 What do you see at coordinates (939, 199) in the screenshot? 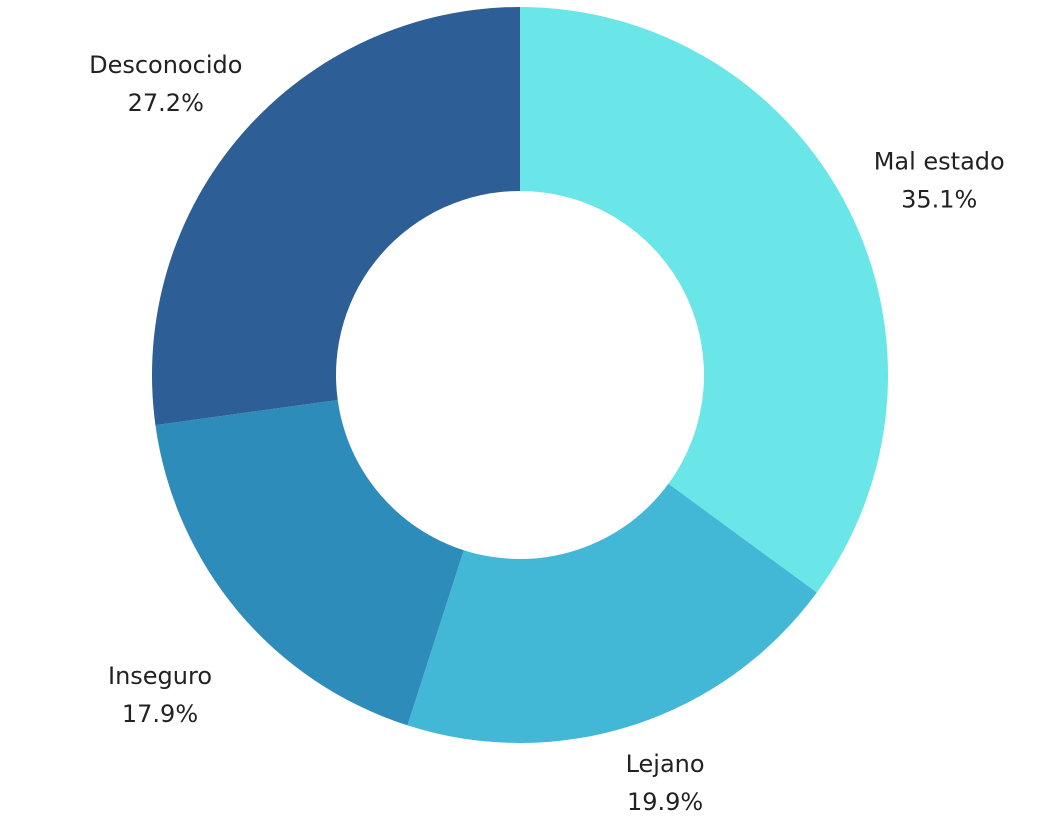
I see `slice-value-label: 35.1%` at bounding box center [939, 199].